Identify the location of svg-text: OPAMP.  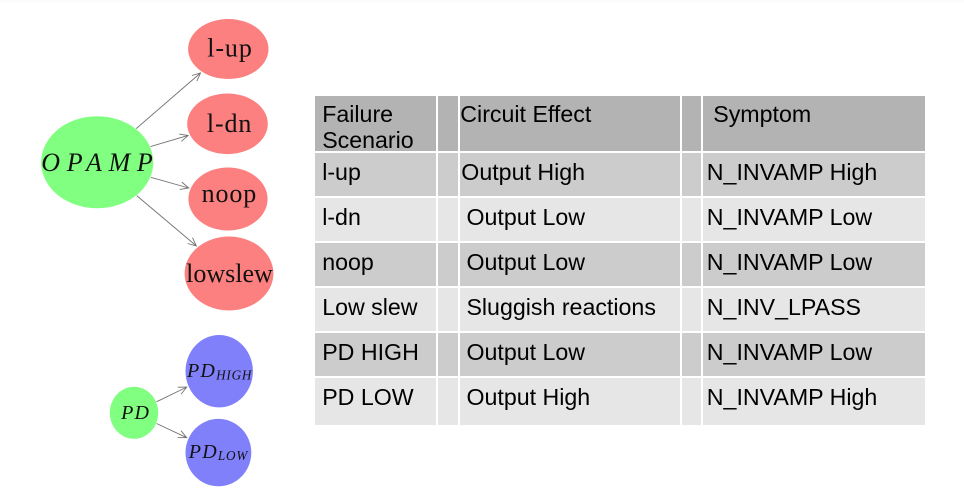
(100, 162).